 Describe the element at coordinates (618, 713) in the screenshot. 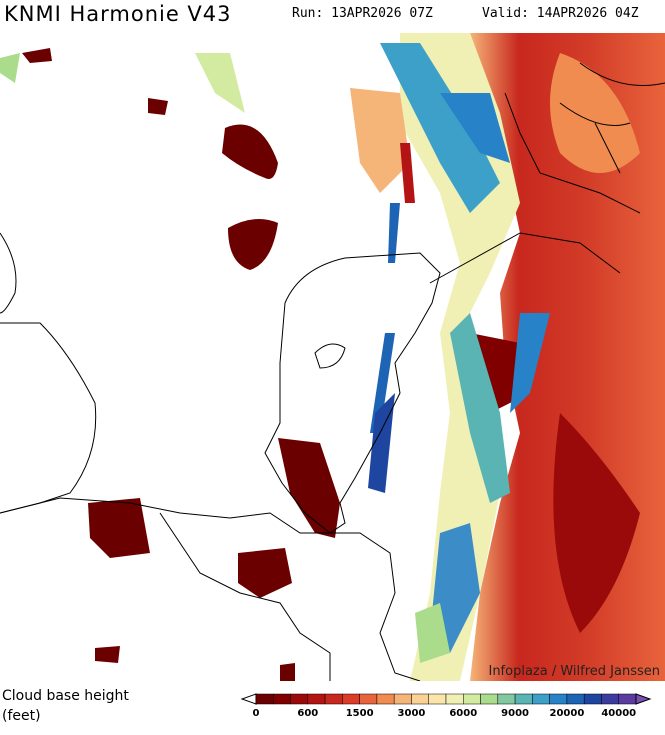

I see `colorbar-tick-label: 40000` at that location.